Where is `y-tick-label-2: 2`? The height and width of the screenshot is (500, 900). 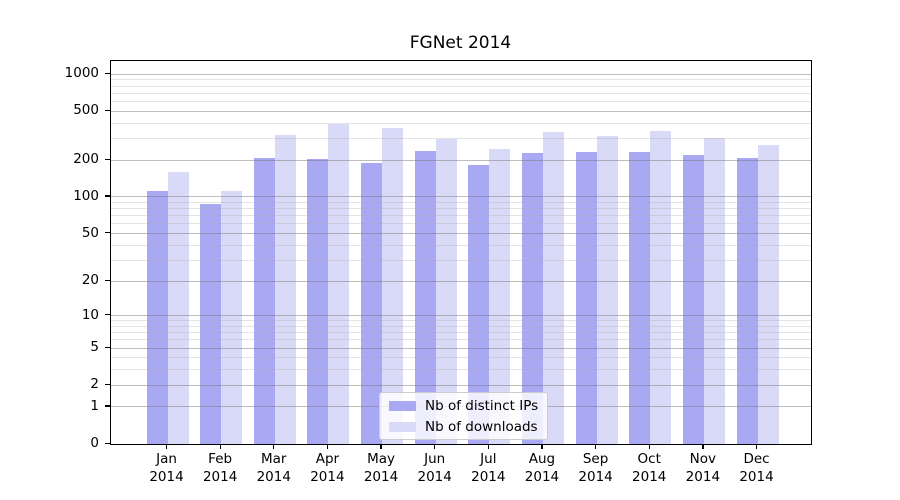 y-tick-label-2: 2 is located at coordinates (94, 384).